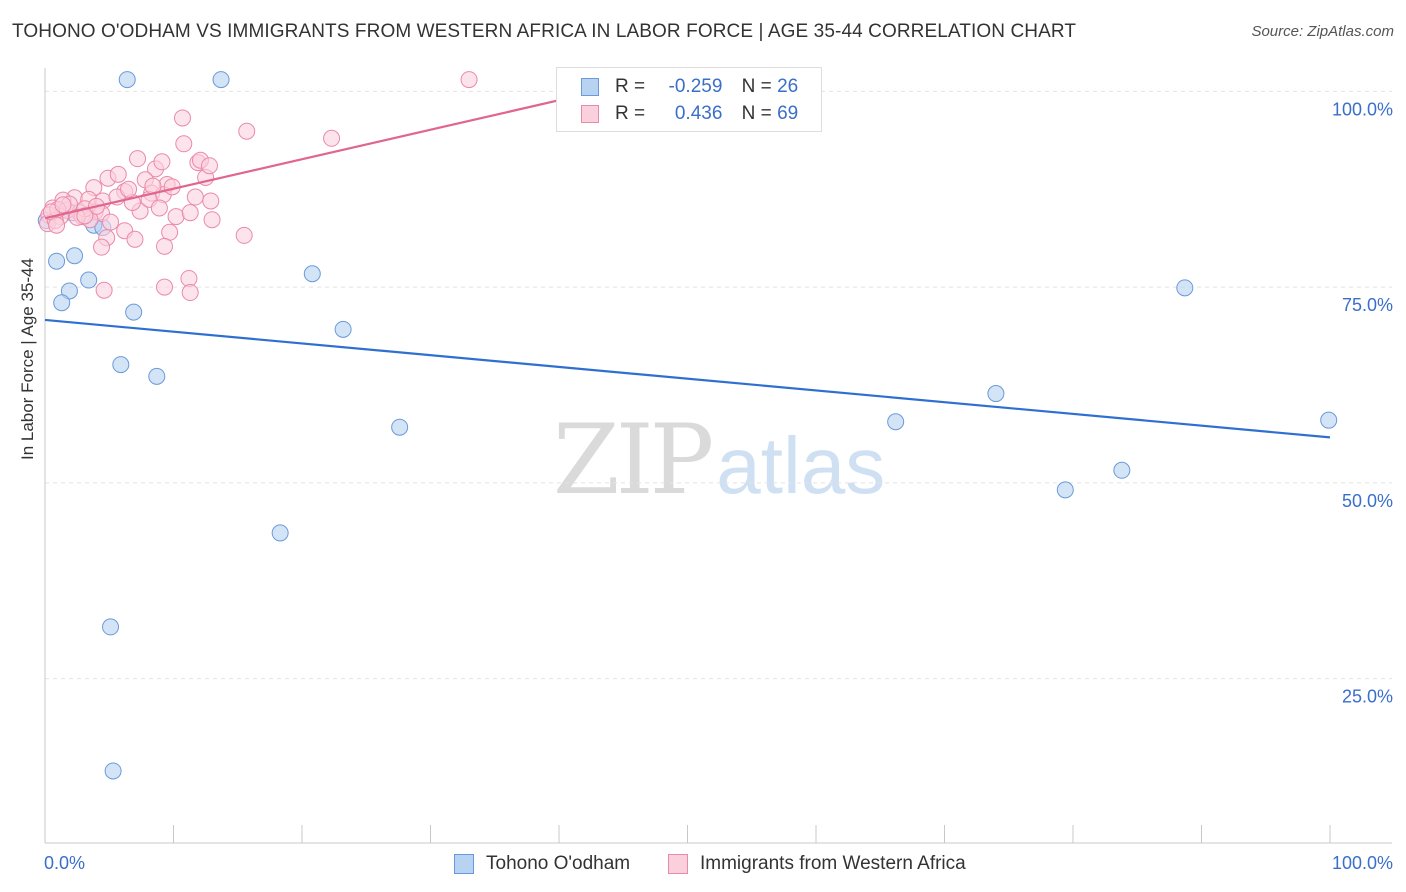  What do you see at coordinates (1362, 109) in the screenshot?
I see `y-tick-label: 100.0%` at bounding box center [1362, 109].